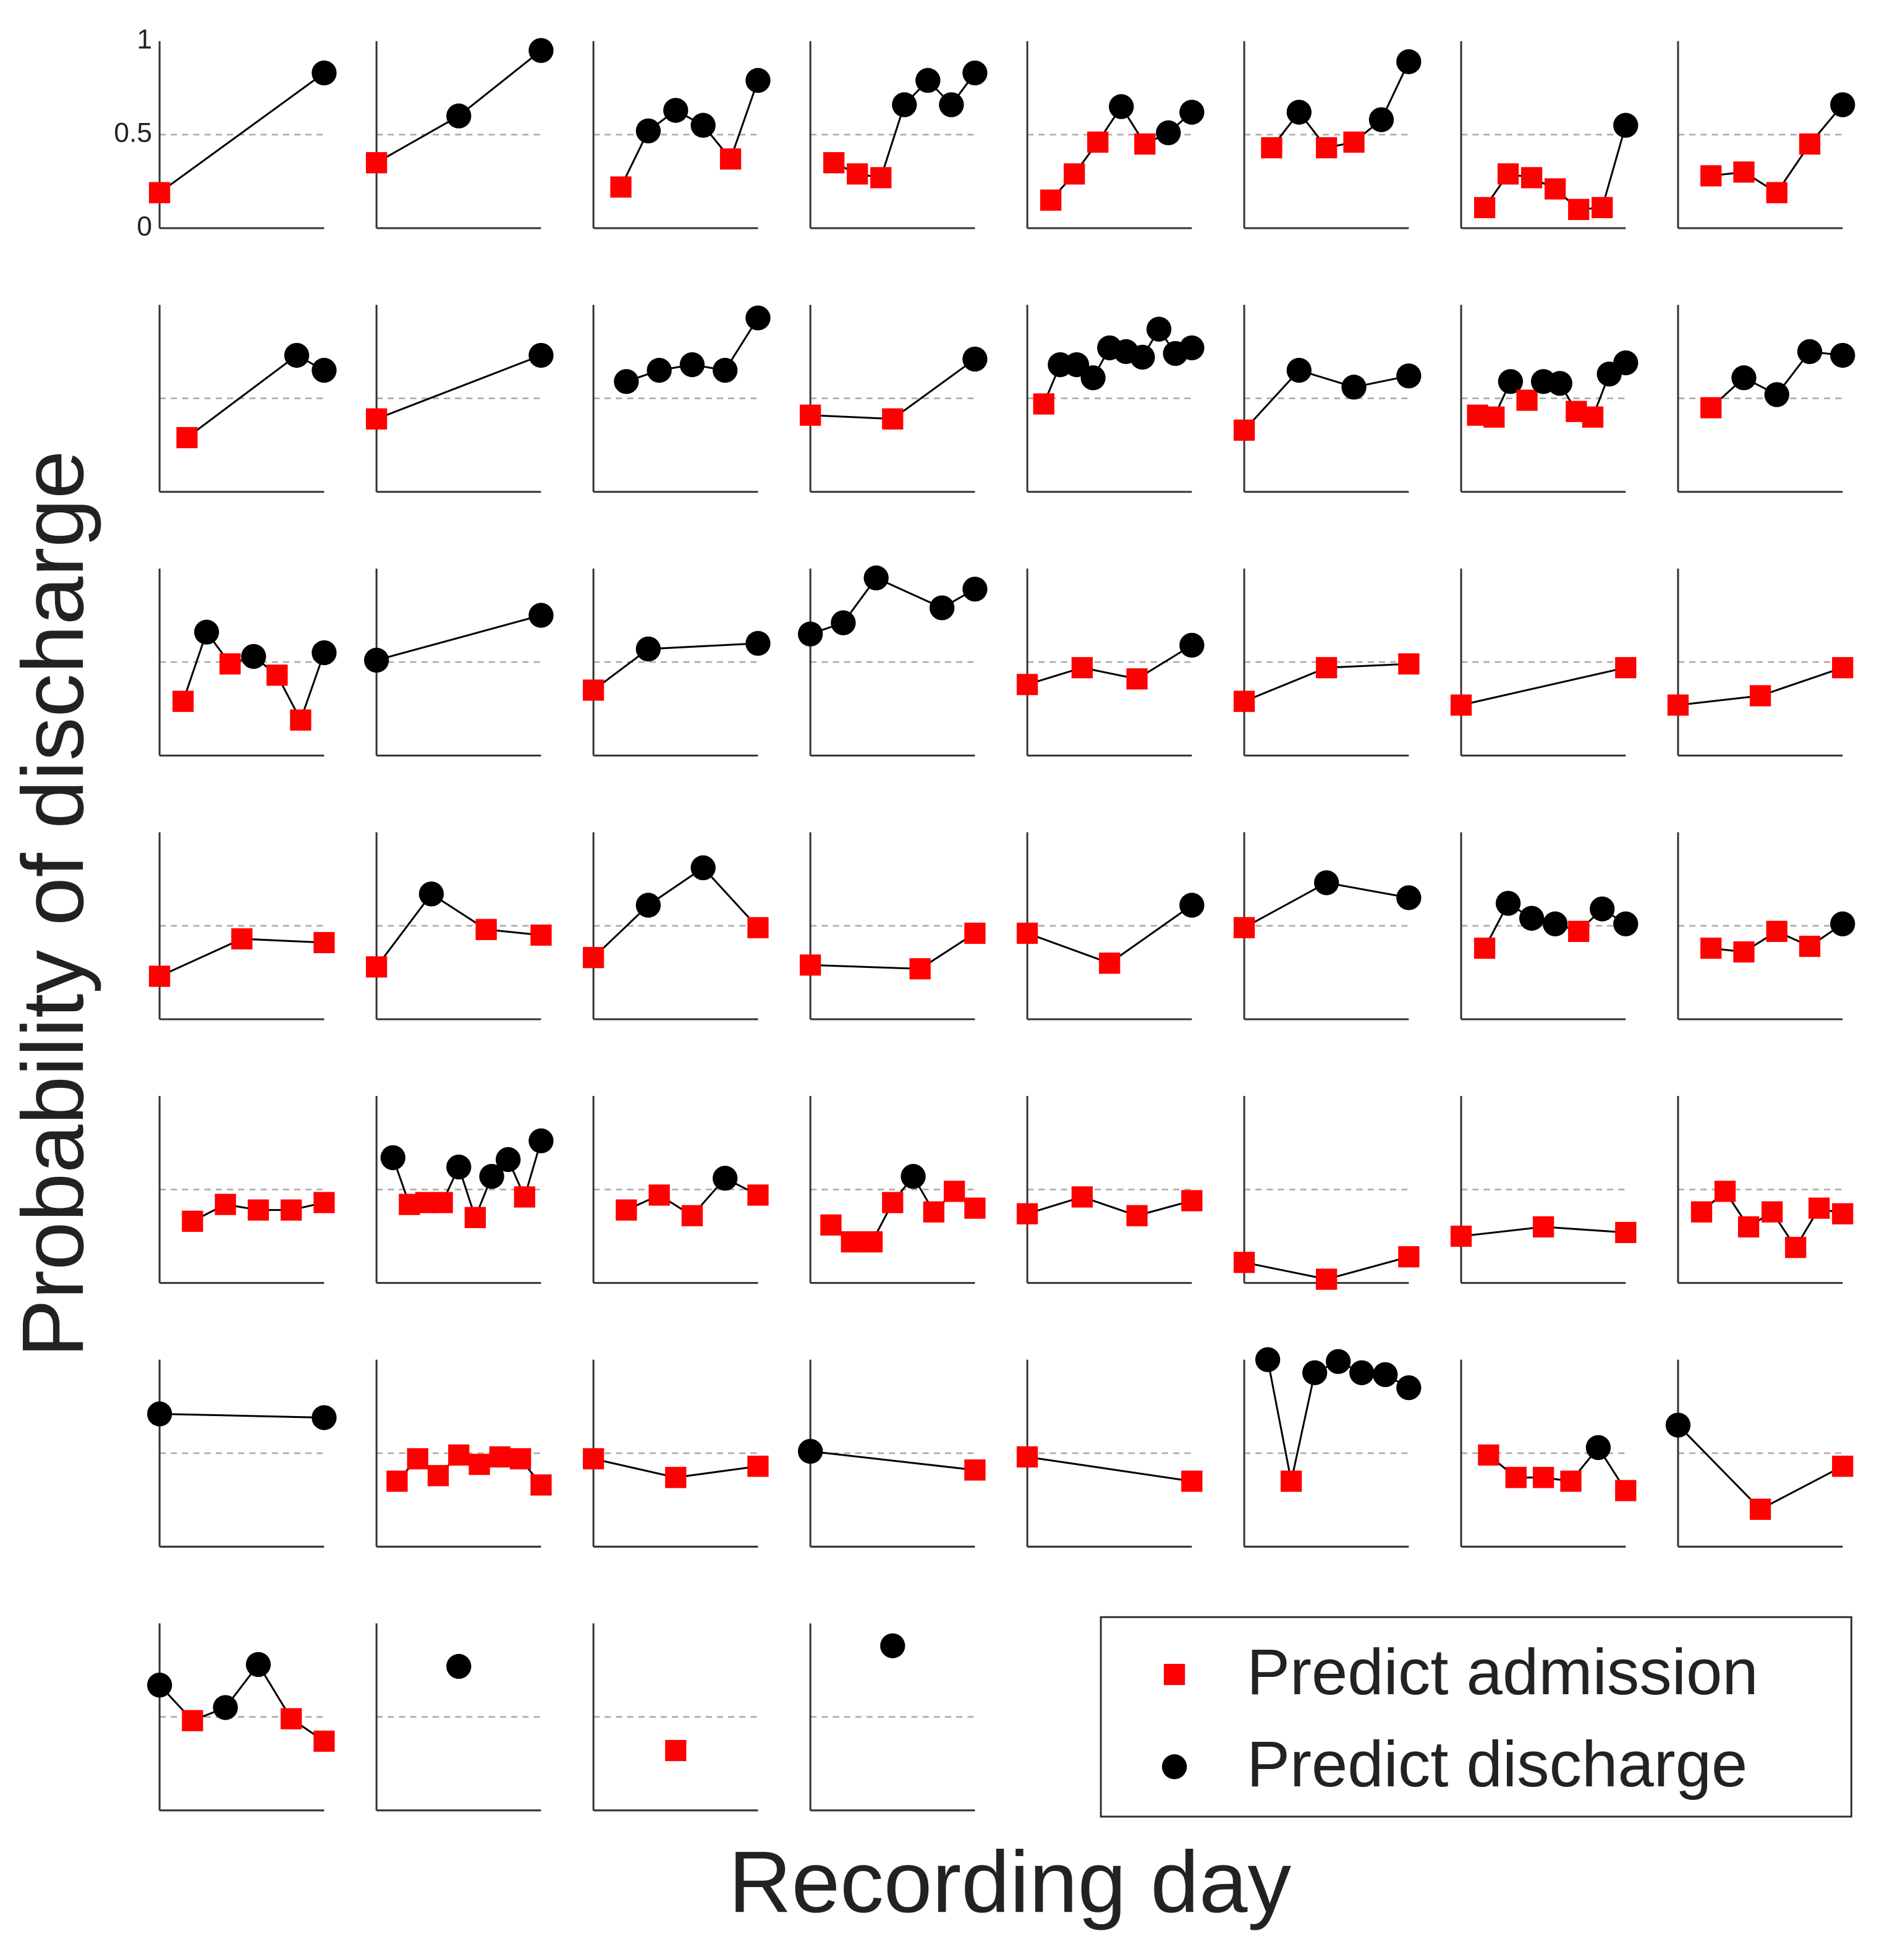 The image size is (1895, 1960). Describe the element at coordinates (133, 133) in the screenshot. I see `y-tick-label: 0.5` at that location.